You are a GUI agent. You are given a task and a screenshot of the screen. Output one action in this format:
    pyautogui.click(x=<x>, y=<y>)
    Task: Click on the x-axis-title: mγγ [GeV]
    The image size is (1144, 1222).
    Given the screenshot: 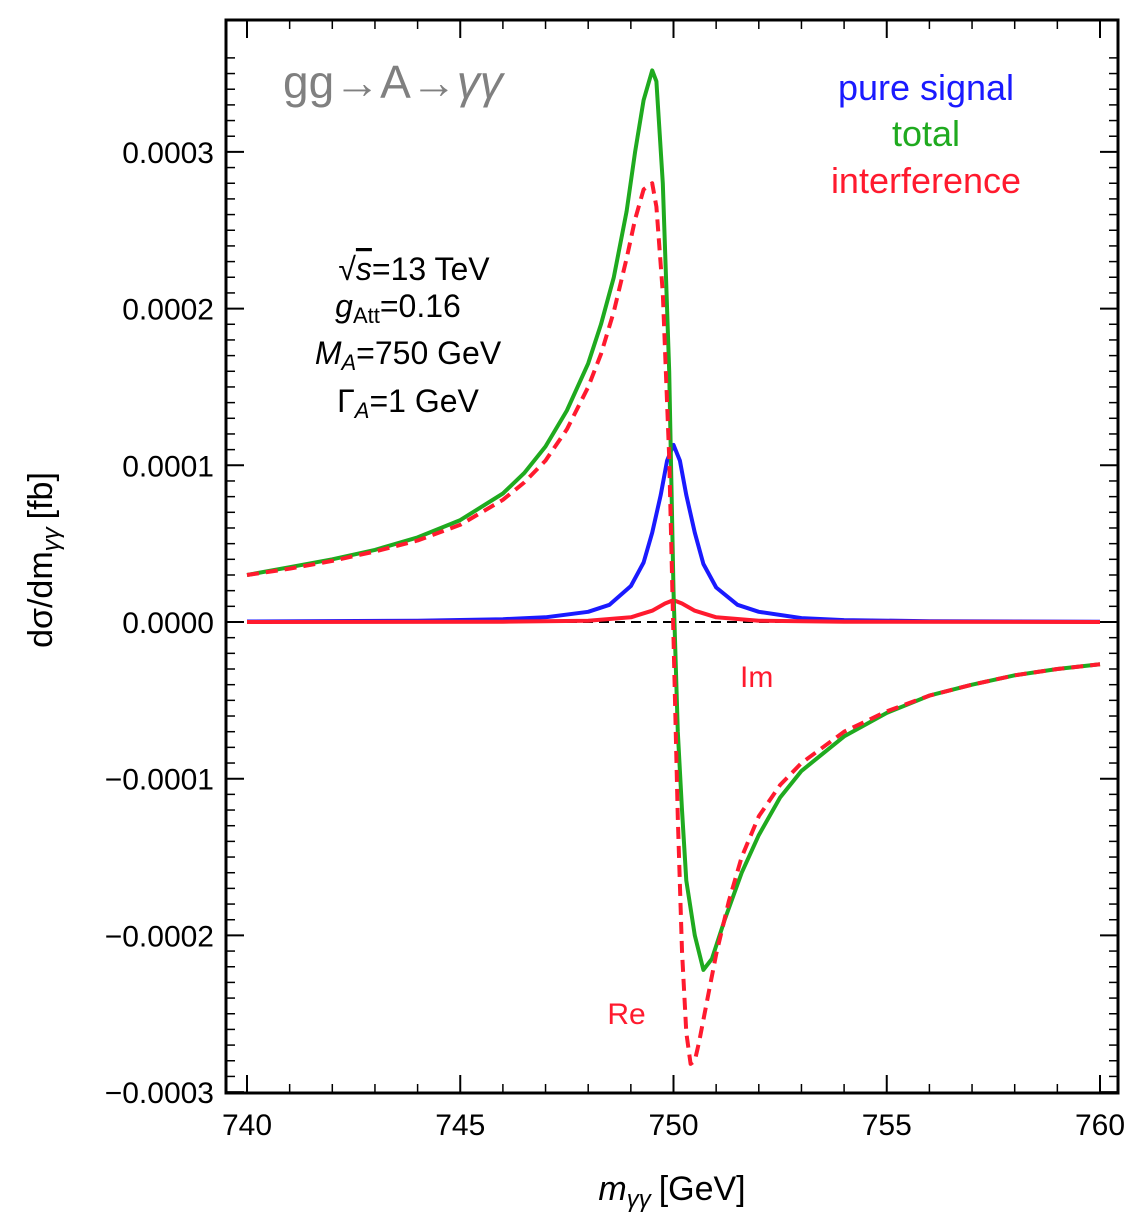 What is the action you would take?
    pyautogui.click(x=671, y=1191)
    